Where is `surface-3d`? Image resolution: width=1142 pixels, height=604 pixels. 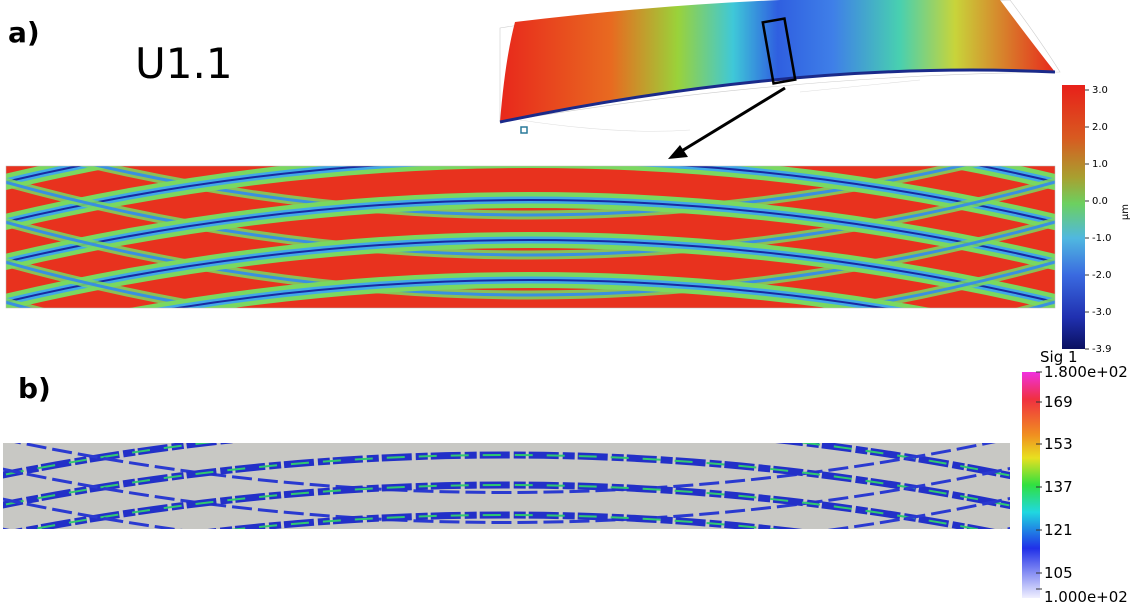
surface-3d is located at coordinates (780, 79).